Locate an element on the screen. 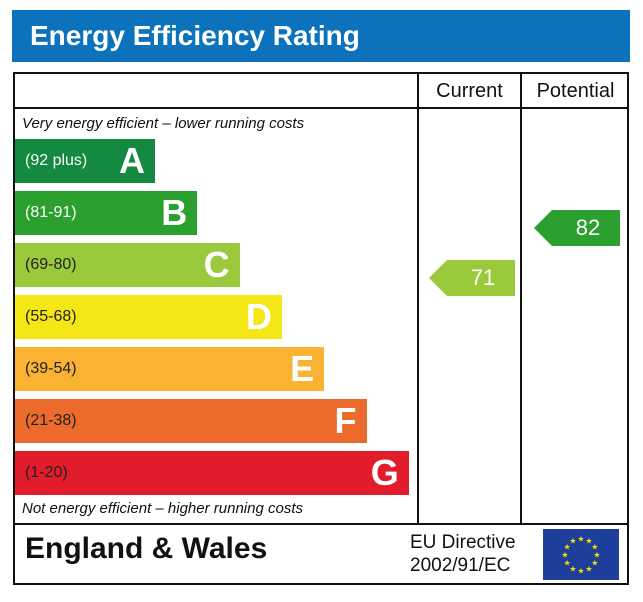 This screenshot has width=643, height=602. band-letter: D is located at coordinates (258, 316).